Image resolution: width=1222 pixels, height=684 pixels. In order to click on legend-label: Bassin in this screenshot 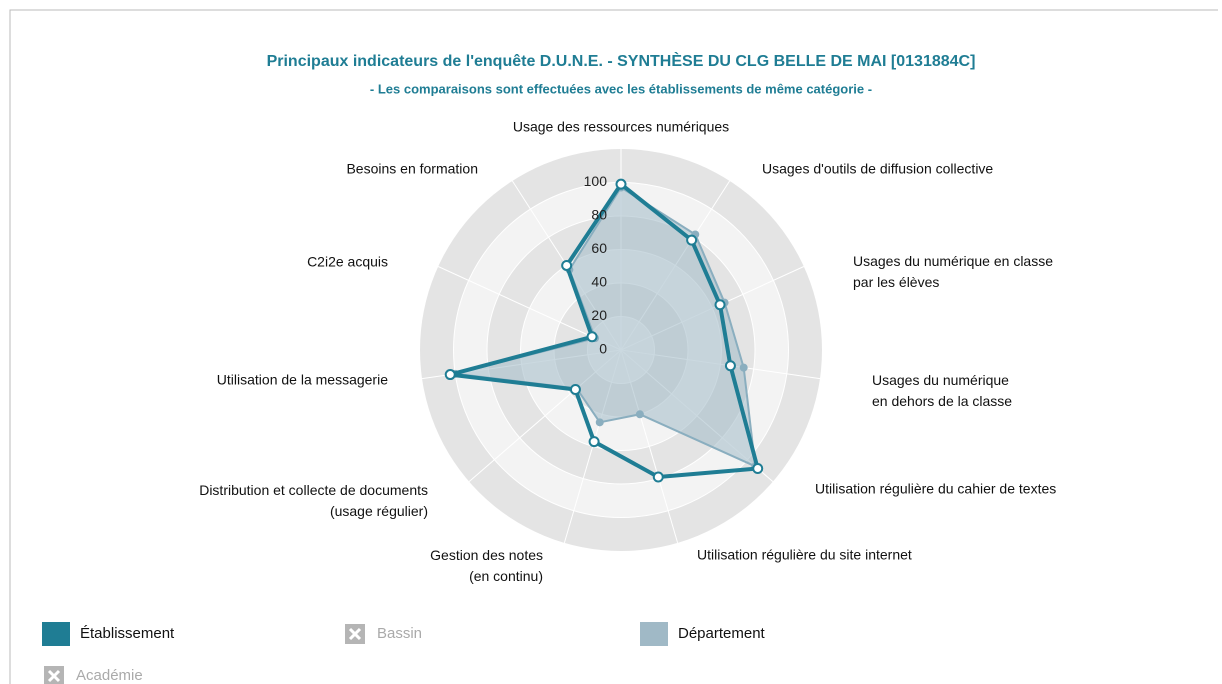, I will do `click(399, 633)`.